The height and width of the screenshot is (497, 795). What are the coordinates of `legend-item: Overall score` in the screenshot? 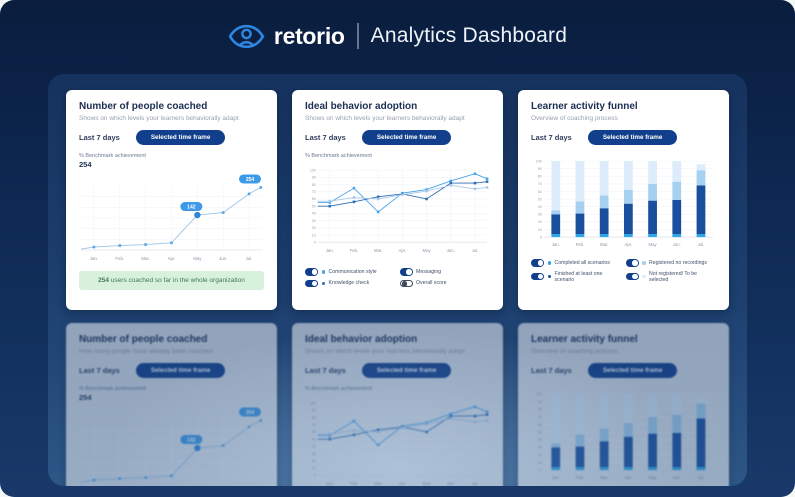 It's located at (445, 283).